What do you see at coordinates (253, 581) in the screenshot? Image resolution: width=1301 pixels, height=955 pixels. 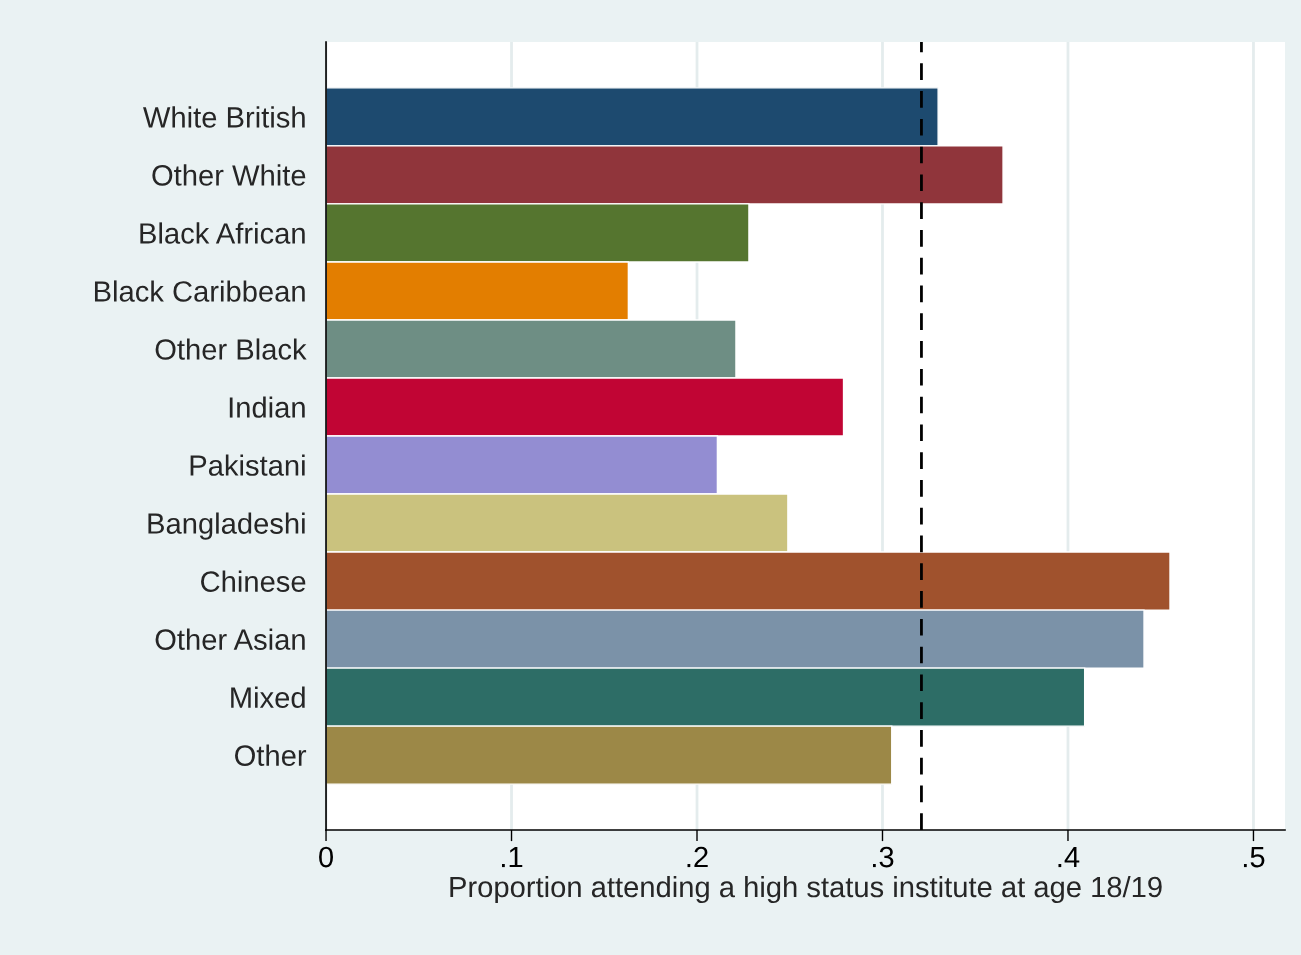 I see `y-tick-label: Chinese` at bounding box center [253, 581].